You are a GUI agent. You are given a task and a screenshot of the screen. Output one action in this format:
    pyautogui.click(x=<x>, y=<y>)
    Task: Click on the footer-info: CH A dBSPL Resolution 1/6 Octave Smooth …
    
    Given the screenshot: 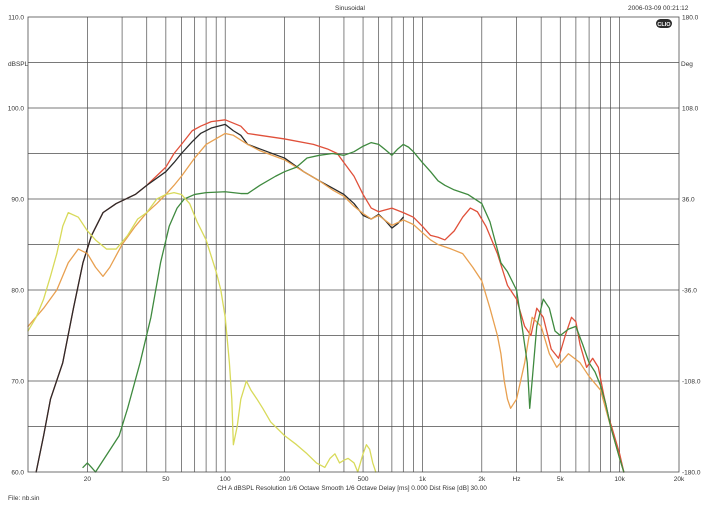 What is the action you would take?
    pyautogui.click(x=352, y=488)
    